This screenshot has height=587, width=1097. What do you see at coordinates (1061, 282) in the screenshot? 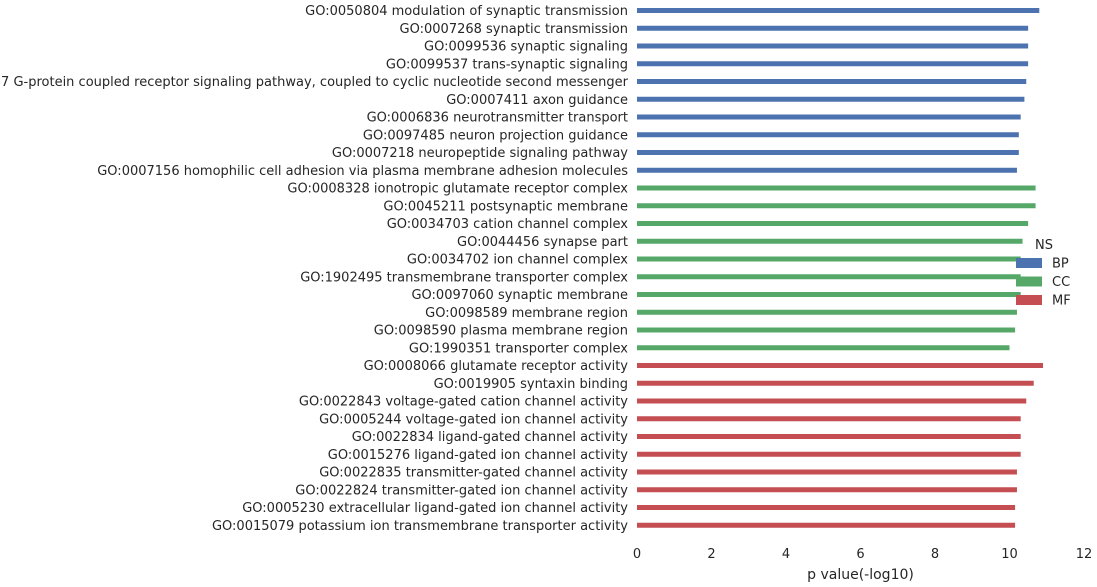
I see `legend-label-cc: CC` at bounding box center [1061, 282].